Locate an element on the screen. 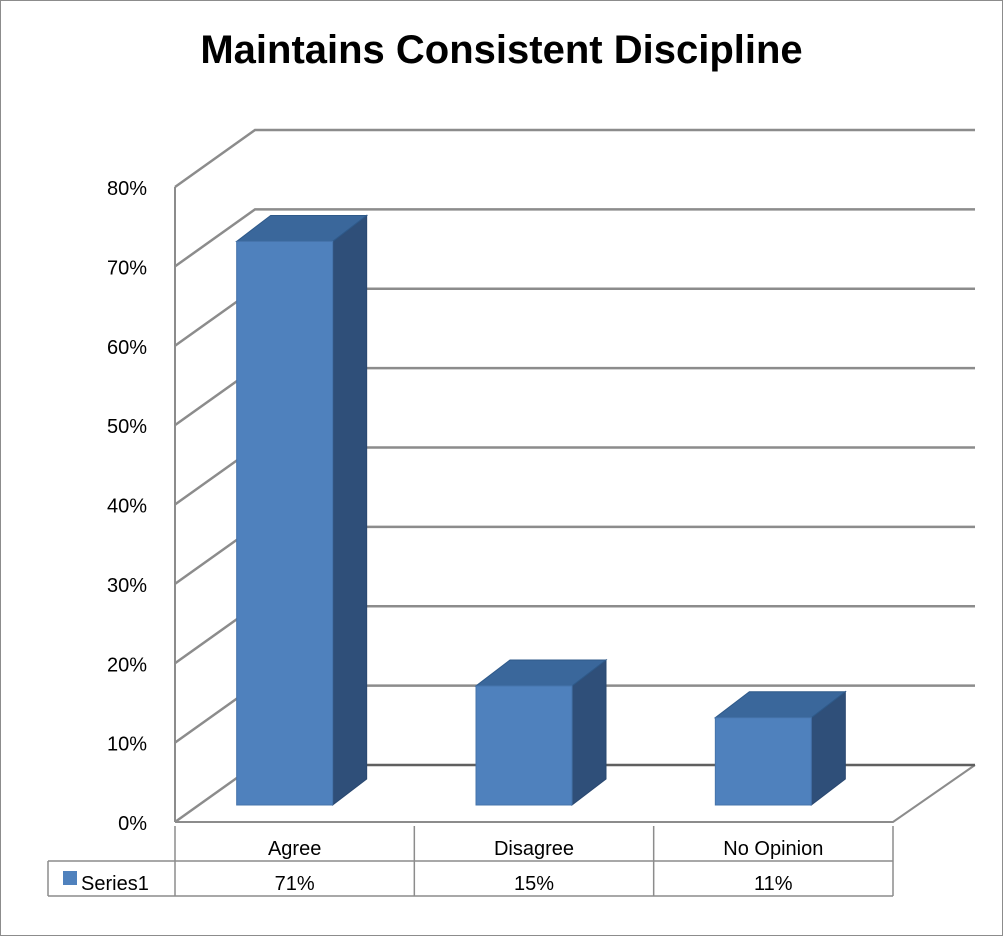 This screenshot has width=1003, height=936. y-tick-label: 40% is located at coordinates (127, 507).